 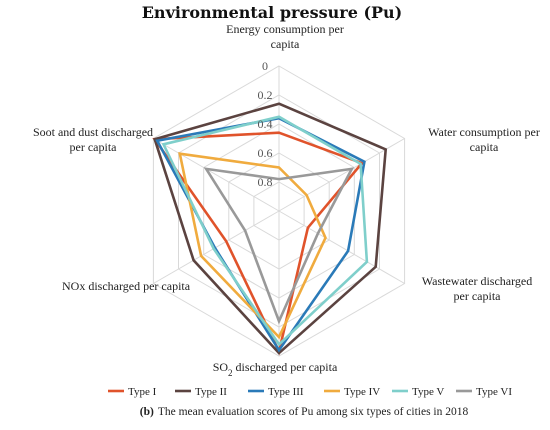 I want to click on legend-label-type-vi: Type VI, so click(x=494, y=392).